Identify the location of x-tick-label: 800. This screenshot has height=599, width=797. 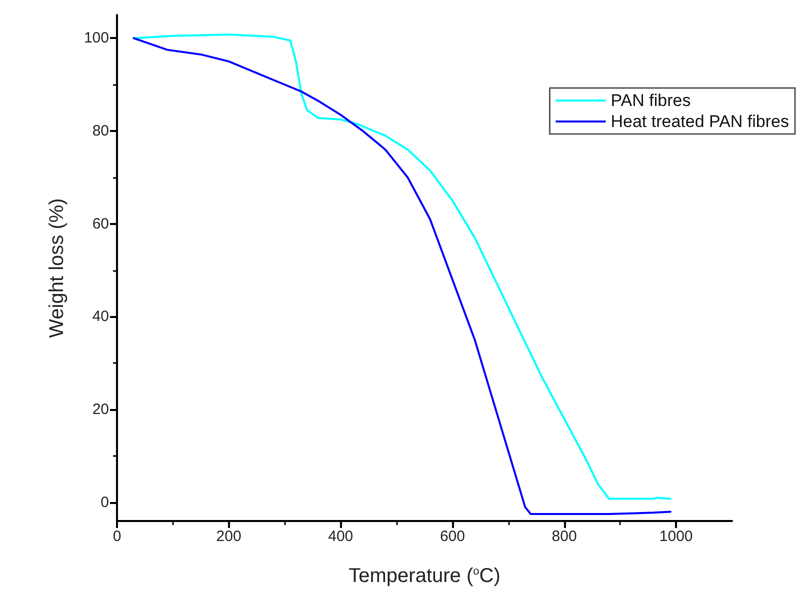
(564, 536).